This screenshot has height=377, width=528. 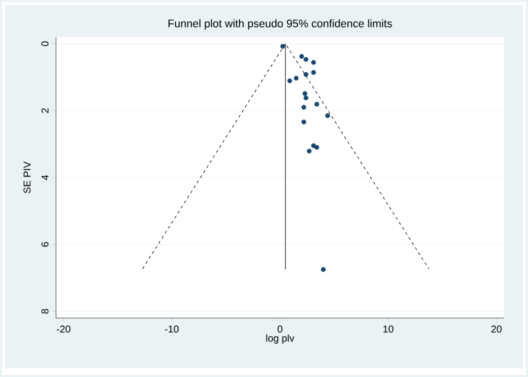 What do you see at coordinates (496, 329) in the screenshot?
I see `x-tick-label: 20` at bounding box center [496, 329].